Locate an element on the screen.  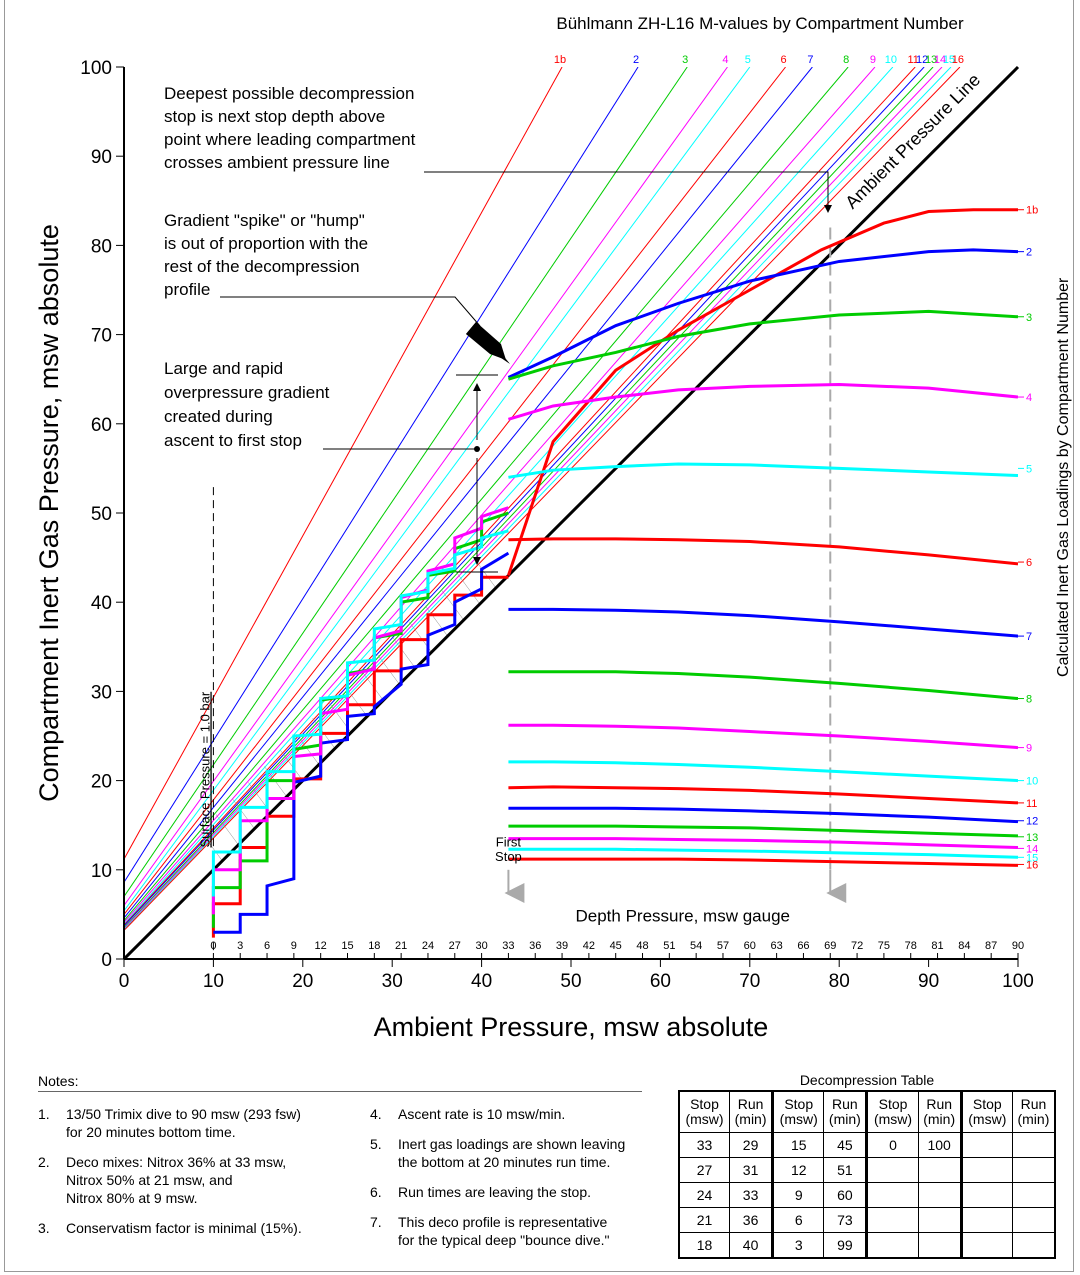
note-number: 3. is located at coordinates (44, 1228).